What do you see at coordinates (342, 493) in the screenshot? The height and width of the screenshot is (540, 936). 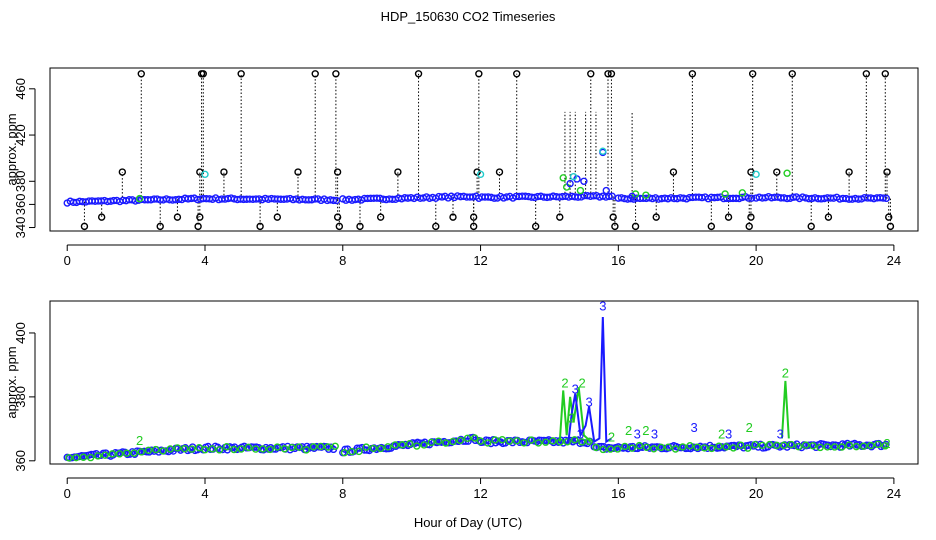 I see `x-tick-label: 8` at bounding box center [342, 493].